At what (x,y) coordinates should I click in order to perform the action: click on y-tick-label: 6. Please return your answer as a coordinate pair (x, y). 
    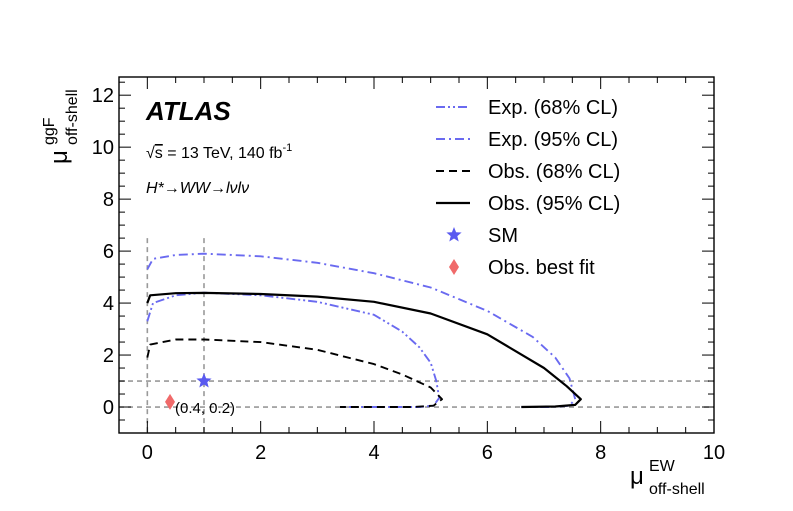
    Looking at the image, I should click on (108, 252).